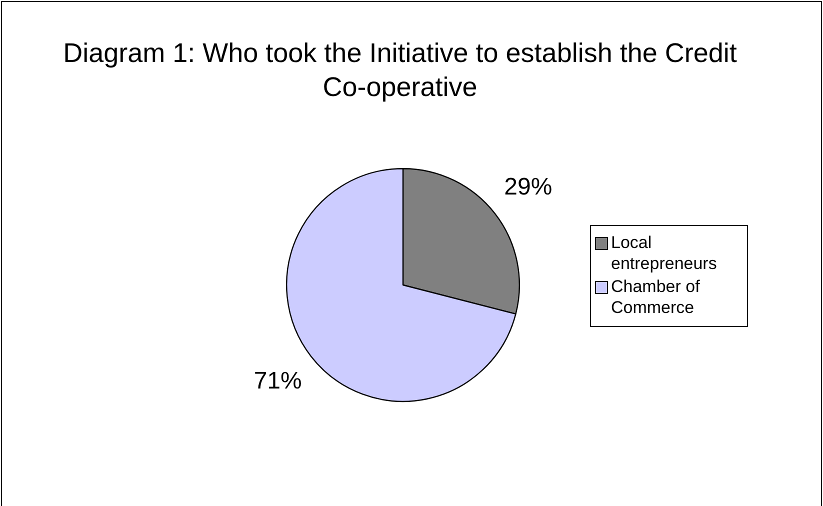 The image size is (823, 506). Describe the element at coordinates (664, 253) in the screenshot. I see `legend-label: Local entrepreneurs` at that location.